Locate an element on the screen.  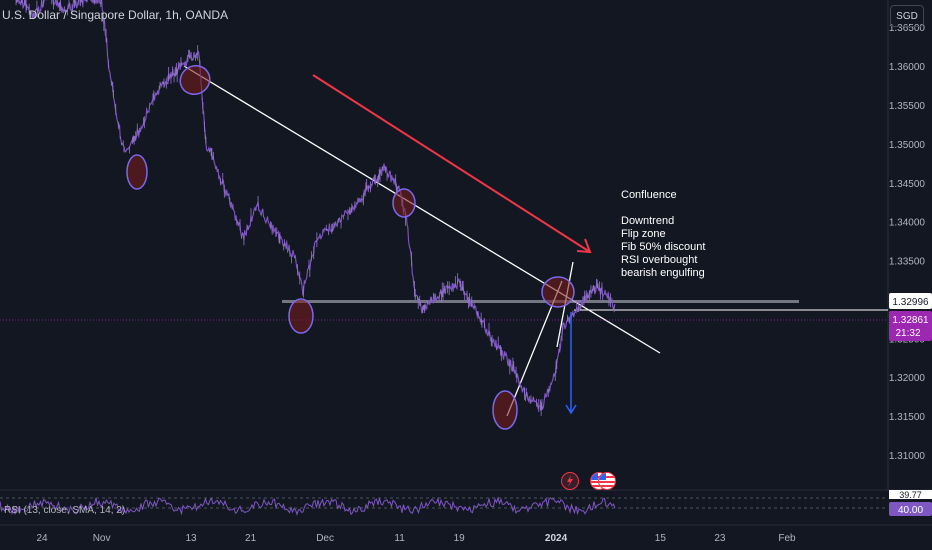
y-tick-label: 1.33500 is located at coordinates (907, 262).